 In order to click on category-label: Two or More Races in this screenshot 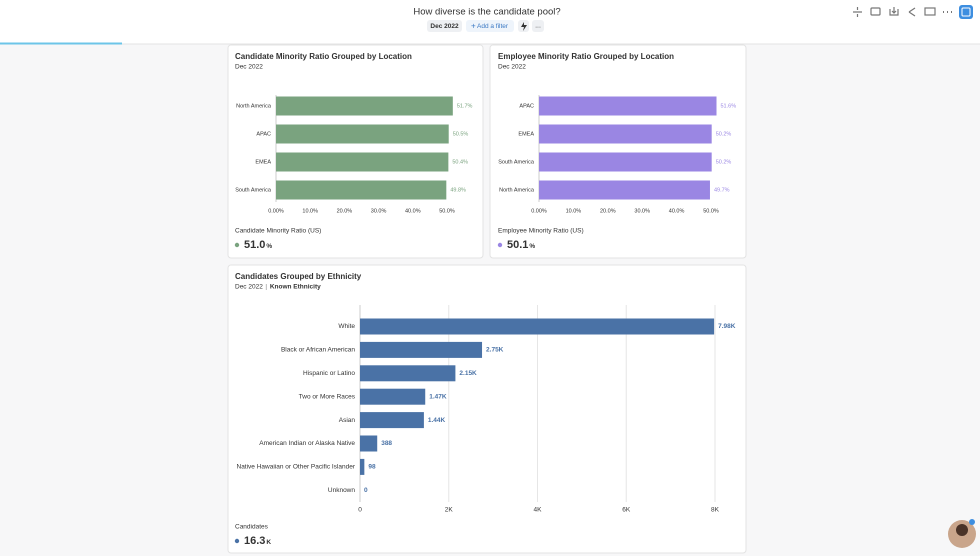, I will do `click(327, 396)`.